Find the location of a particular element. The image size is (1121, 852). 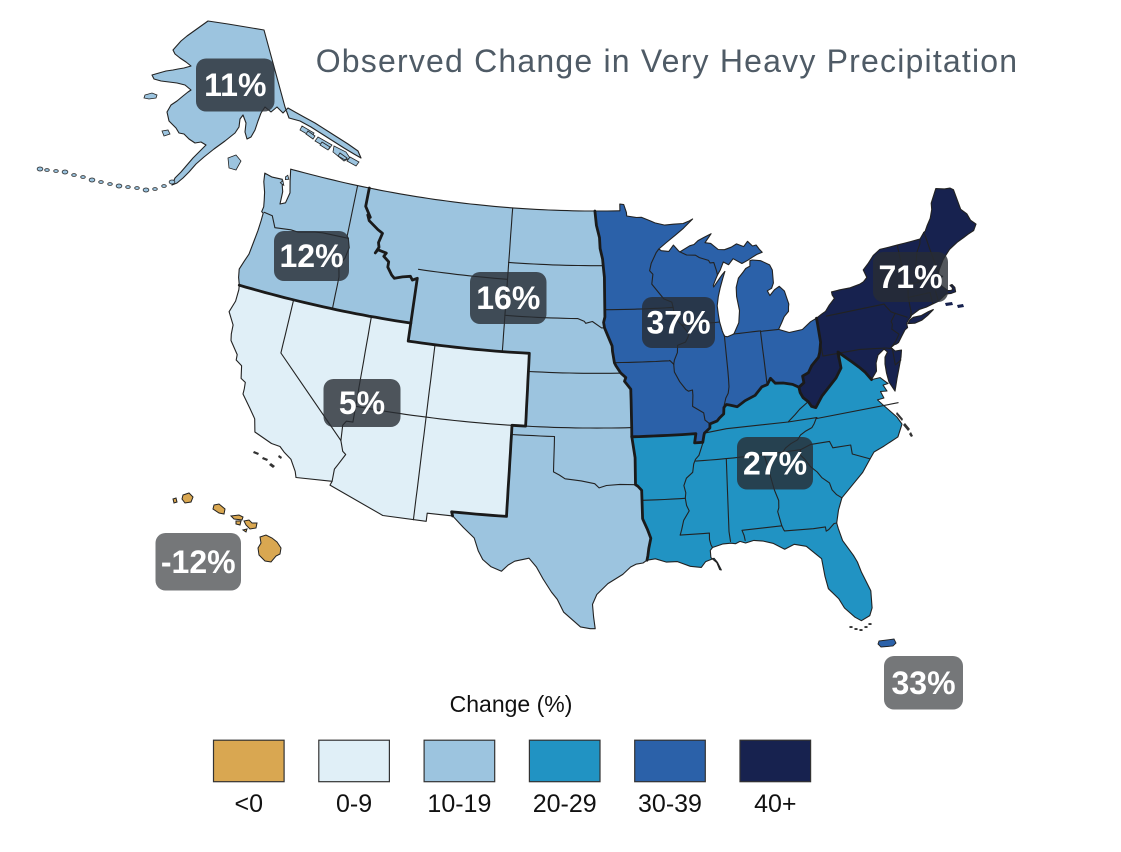

svg-text: Change (%) is located at coordinates (511, 704).